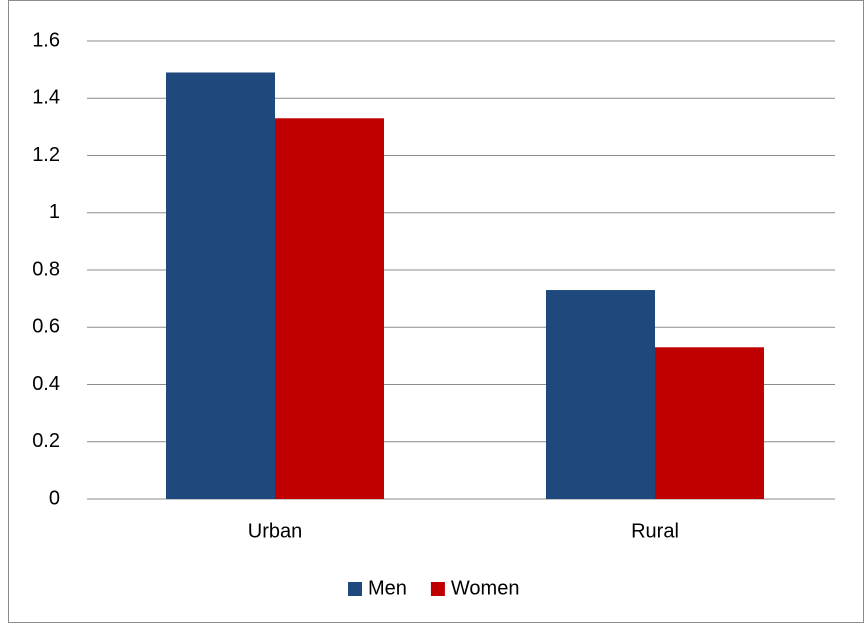 The height and width of the screenshot is (624, 865). What do you see at coordinates (655, 531) in the screenshot?
I see `x-tick-label: Rural` at bounding box center [655, 531].